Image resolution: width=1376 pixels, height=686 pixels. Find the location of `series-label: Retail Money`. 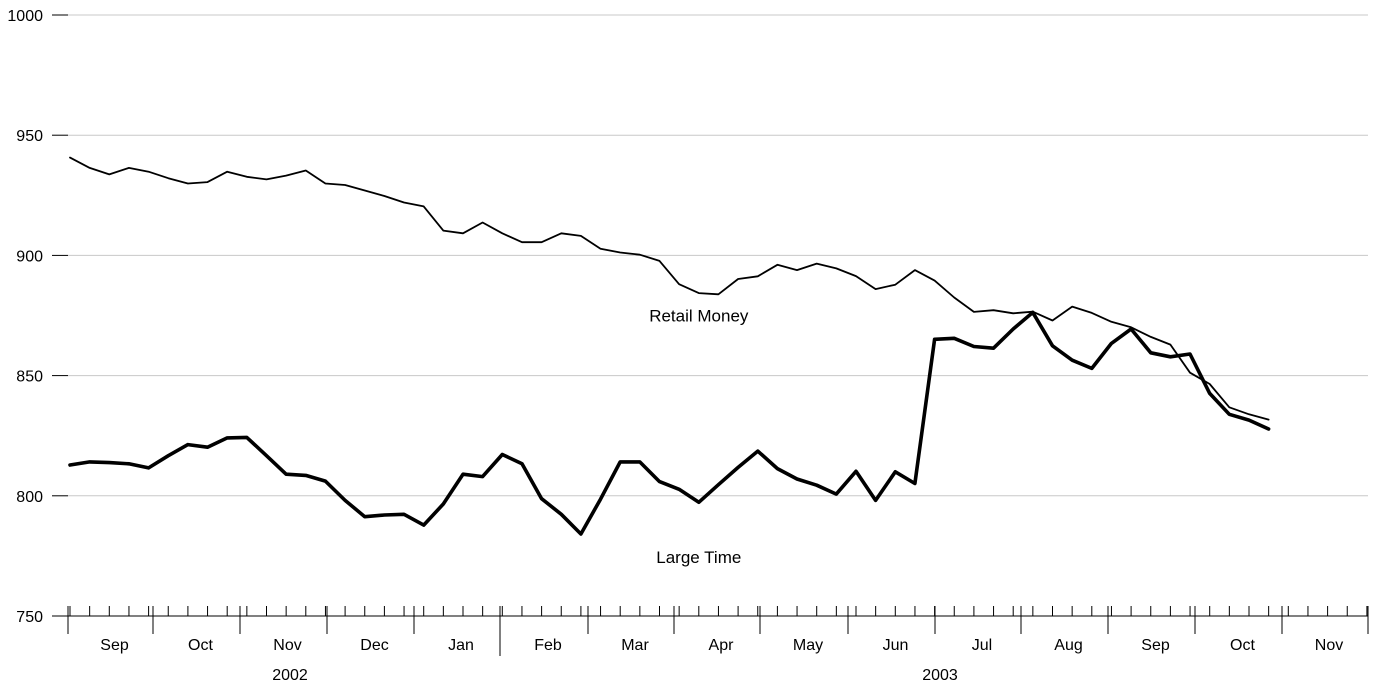

series-label: Retail Money is located at coordinates (699, 315).